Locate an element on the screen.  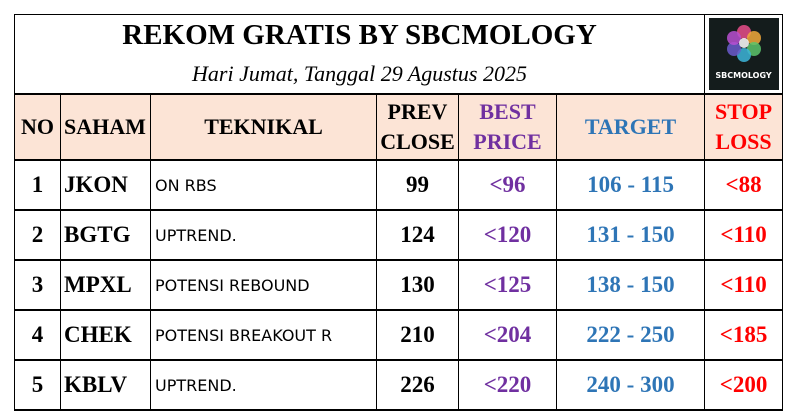
header-line: PREV is located at coordinates (417, 111).